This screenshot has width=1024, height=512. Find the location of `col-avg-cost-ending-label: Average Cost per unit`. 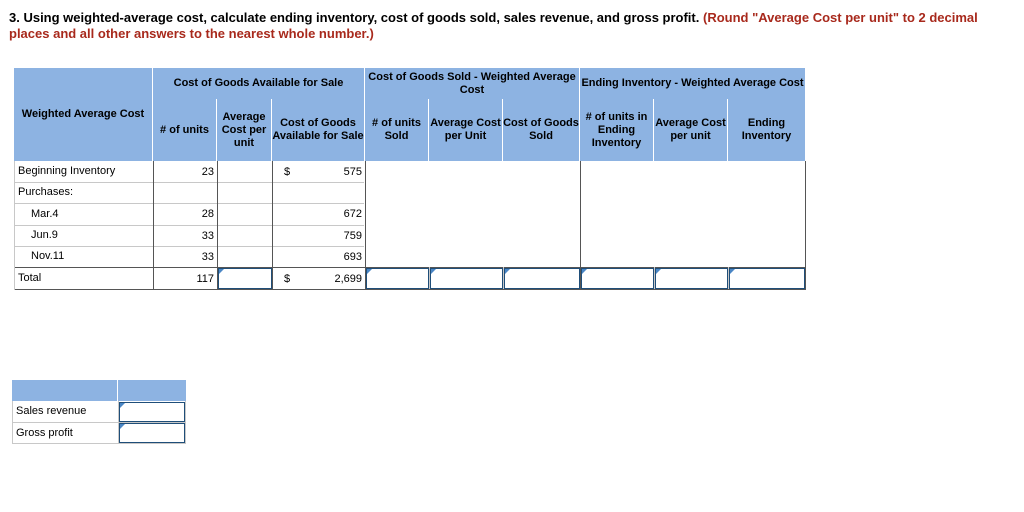

col-avg-cost-ending-label: Average Cost per unit is located at coordinates (690, 129).